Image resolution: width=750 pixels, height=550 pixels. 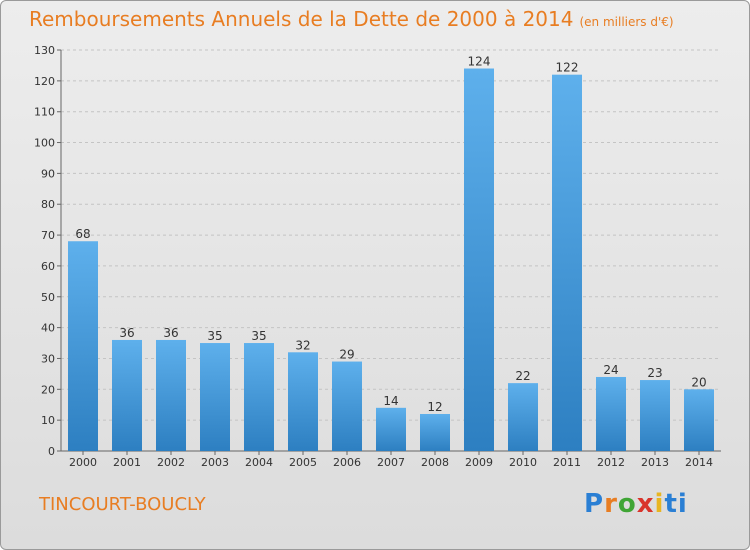 I want to click on y-tick-label: 110, so click(x=44, y=112).